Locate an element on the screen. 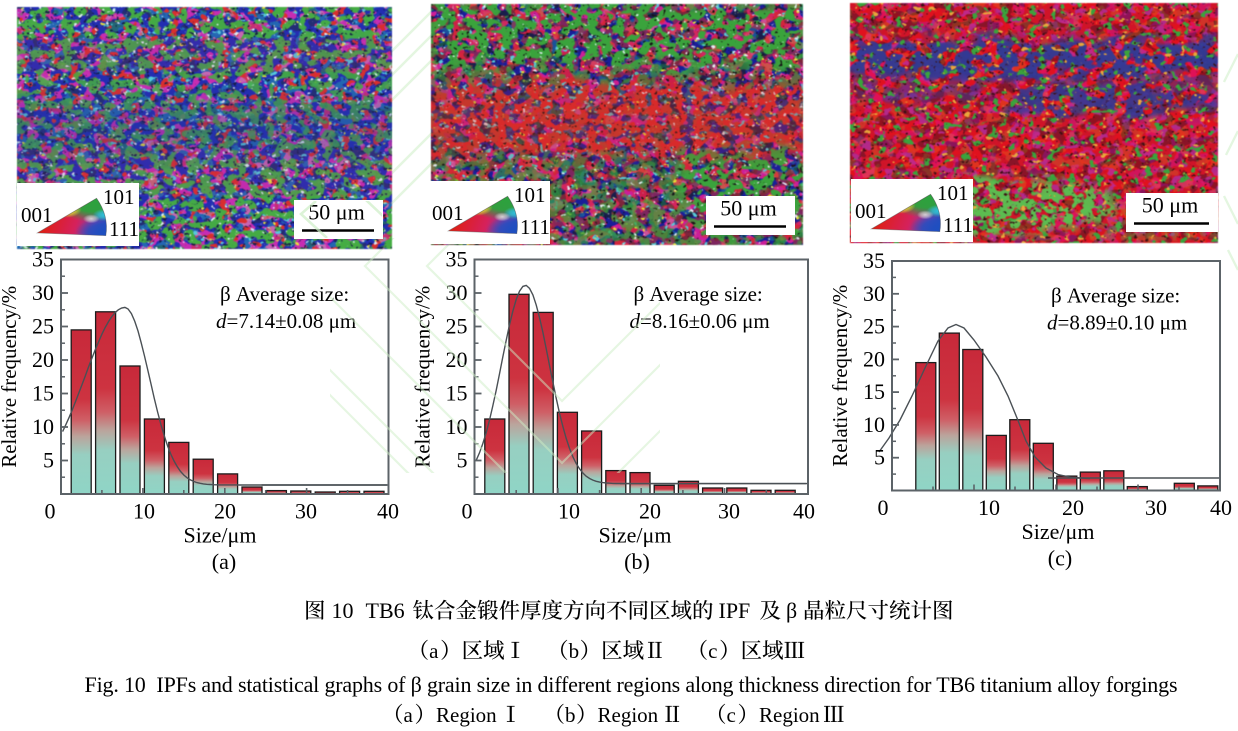 The image size is (1238, 731). svg-text: (a) is located at coordinates (224, 561).